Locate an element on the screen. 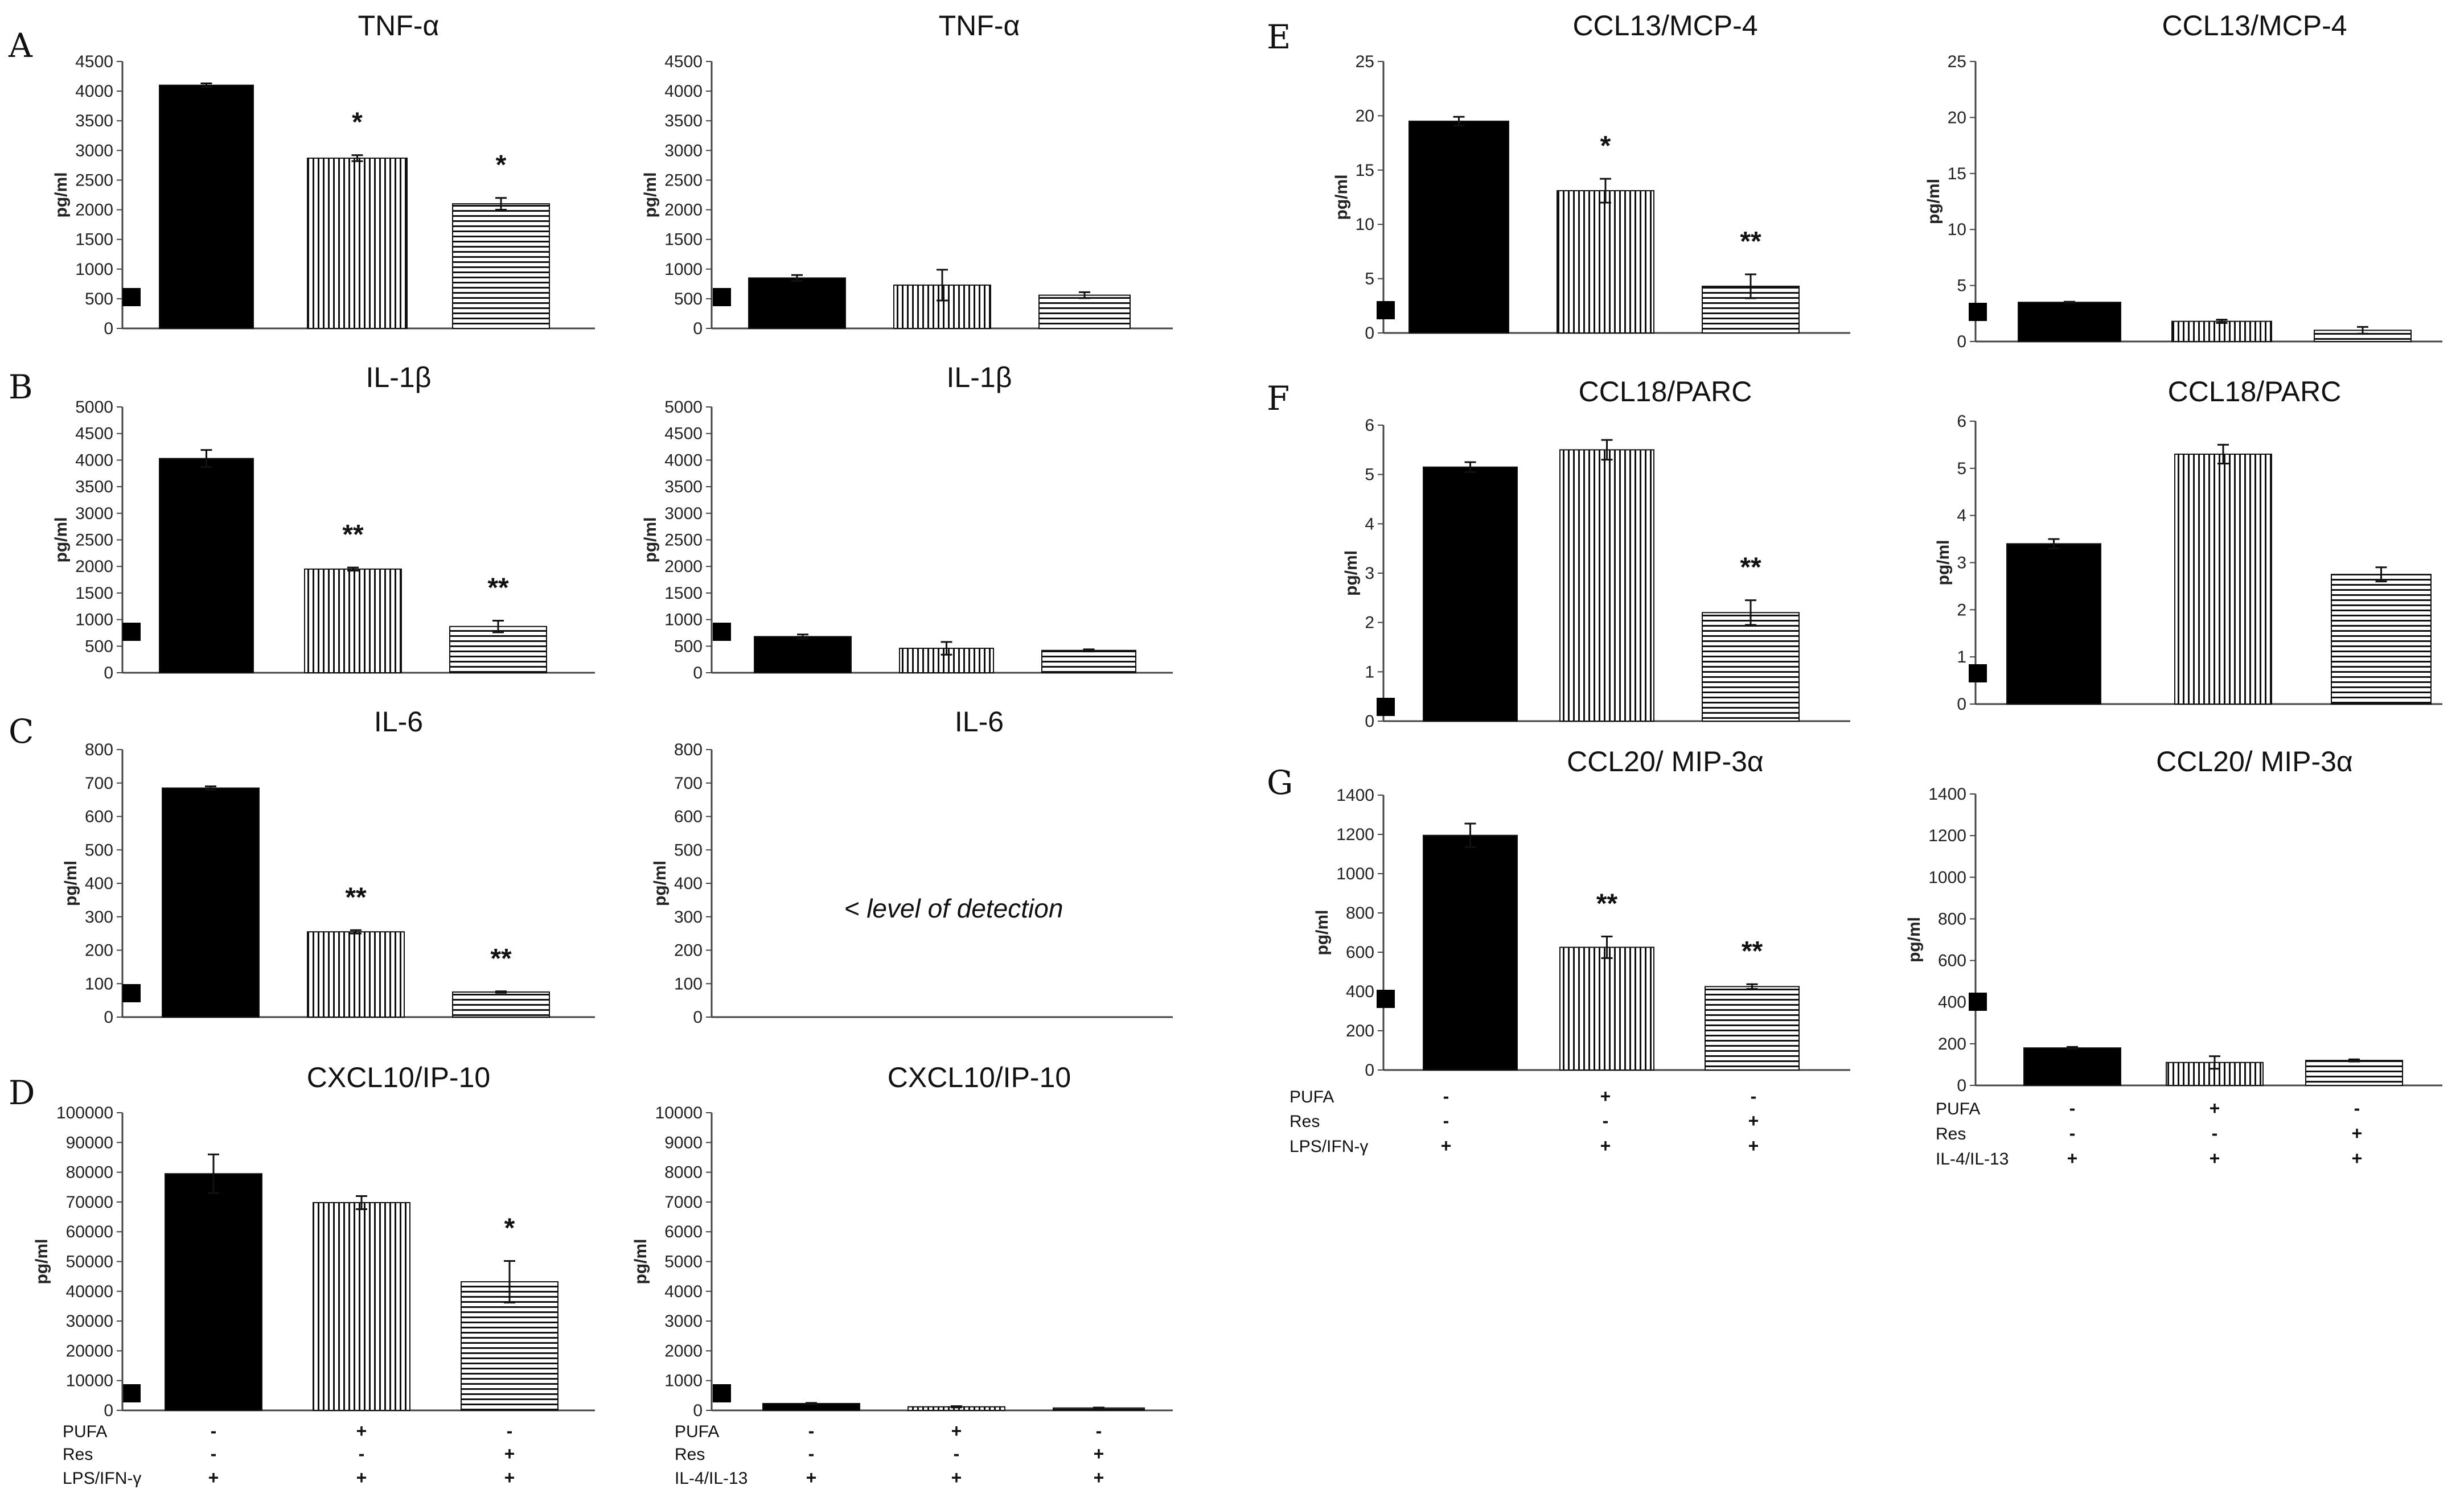 Image resolution: width=2464 pixels, height=1506 pixels. y-tick-label: 70000 is located at coordinates (89, 1203).